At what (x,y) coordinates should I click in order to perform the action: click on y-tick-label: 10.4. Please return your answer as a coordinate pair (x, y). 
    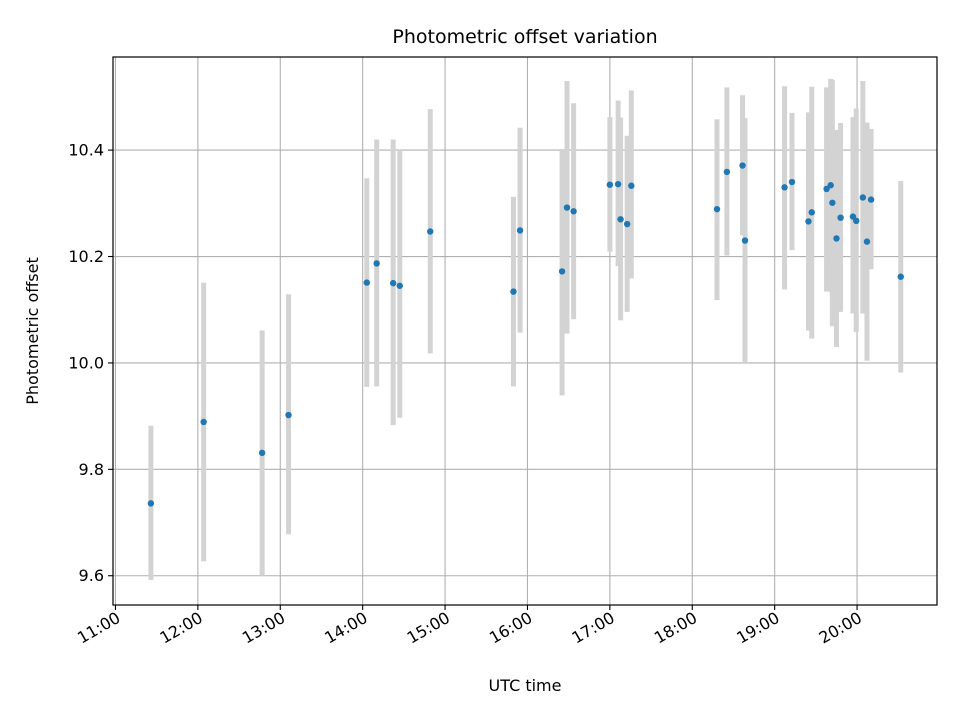
    Looking at the image, I should click on (86, 150).